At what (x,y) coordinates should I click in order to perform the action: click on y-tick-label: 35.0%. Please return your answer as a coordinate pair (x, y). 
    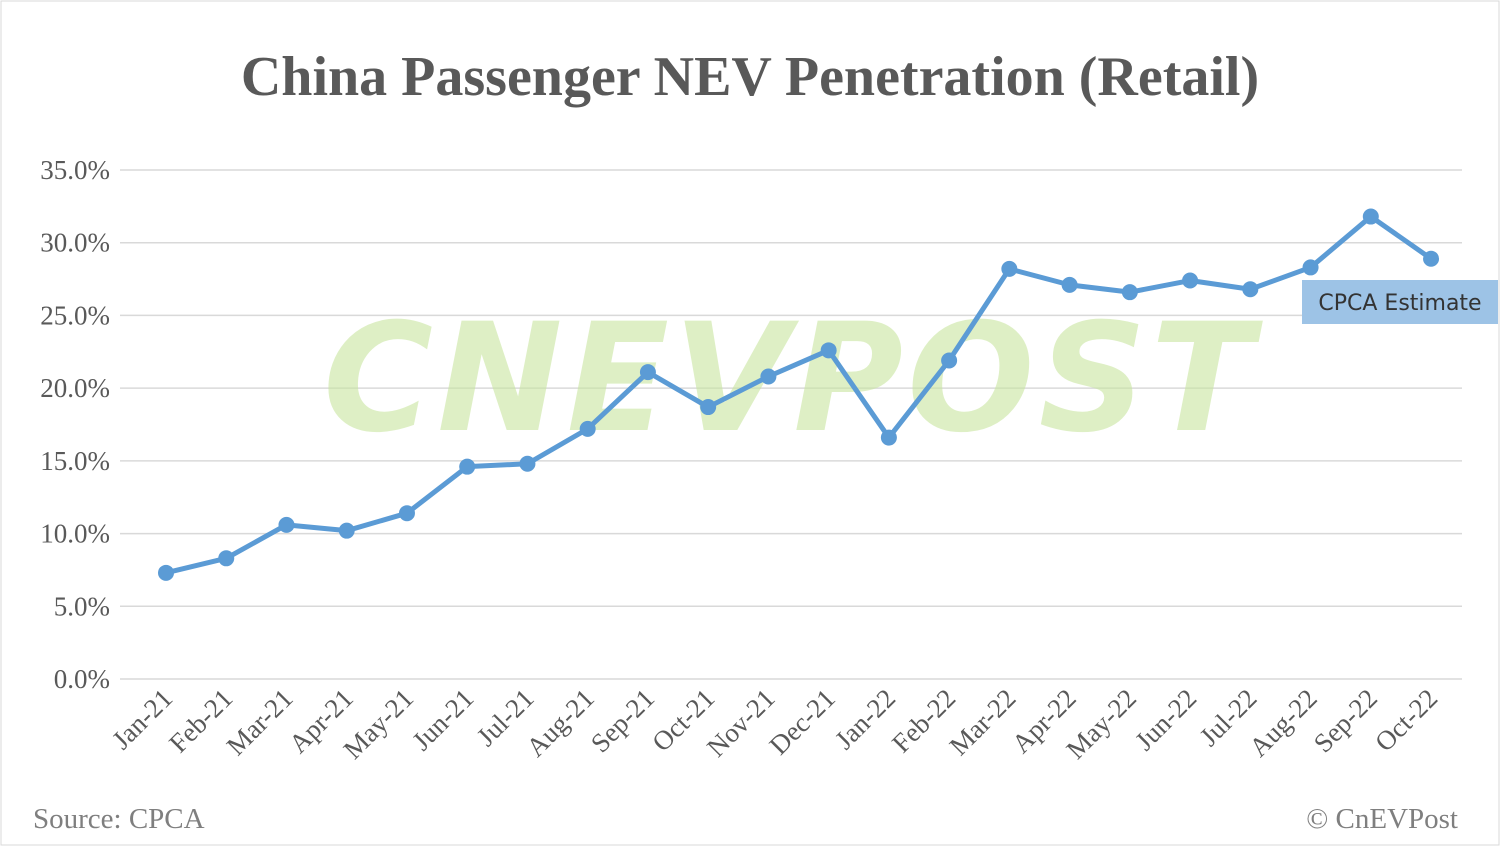
    Looking at the image, I should click on (75, 170).